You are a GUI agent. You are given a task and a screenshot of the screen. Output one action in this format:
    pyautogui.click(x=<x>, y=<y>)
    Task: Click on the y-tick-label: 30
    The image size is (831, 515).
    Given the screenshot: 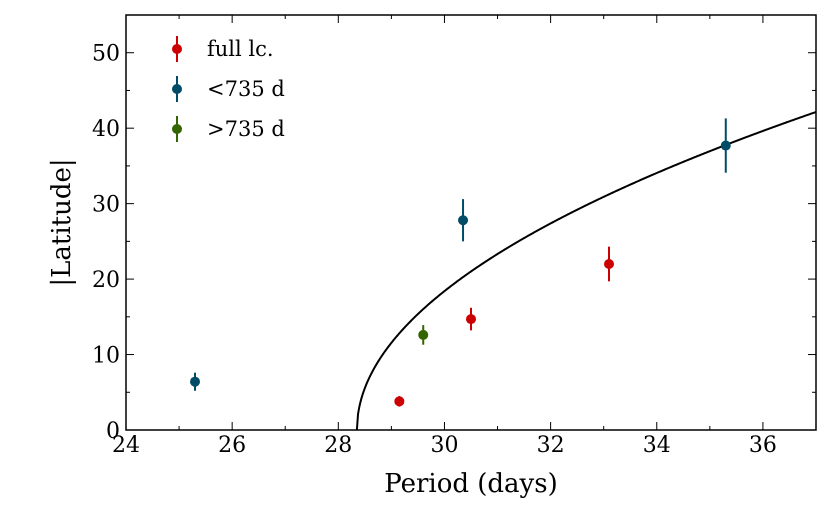 What is the action you would take?
    pyautogui.click(x=106, y=205)
    